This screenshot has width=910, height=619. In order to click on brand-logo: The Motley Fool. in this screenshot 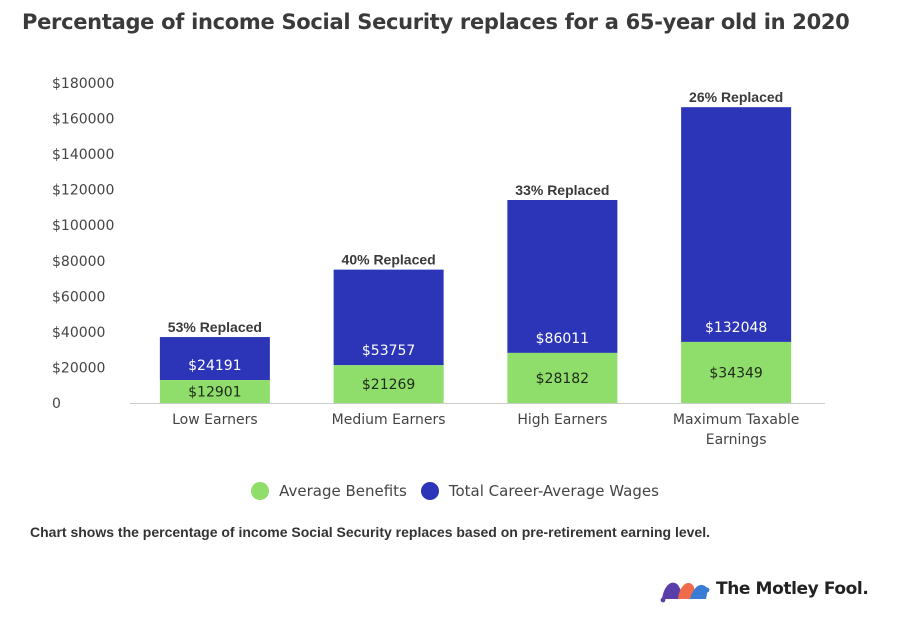, I will do `click(764, 589)`.